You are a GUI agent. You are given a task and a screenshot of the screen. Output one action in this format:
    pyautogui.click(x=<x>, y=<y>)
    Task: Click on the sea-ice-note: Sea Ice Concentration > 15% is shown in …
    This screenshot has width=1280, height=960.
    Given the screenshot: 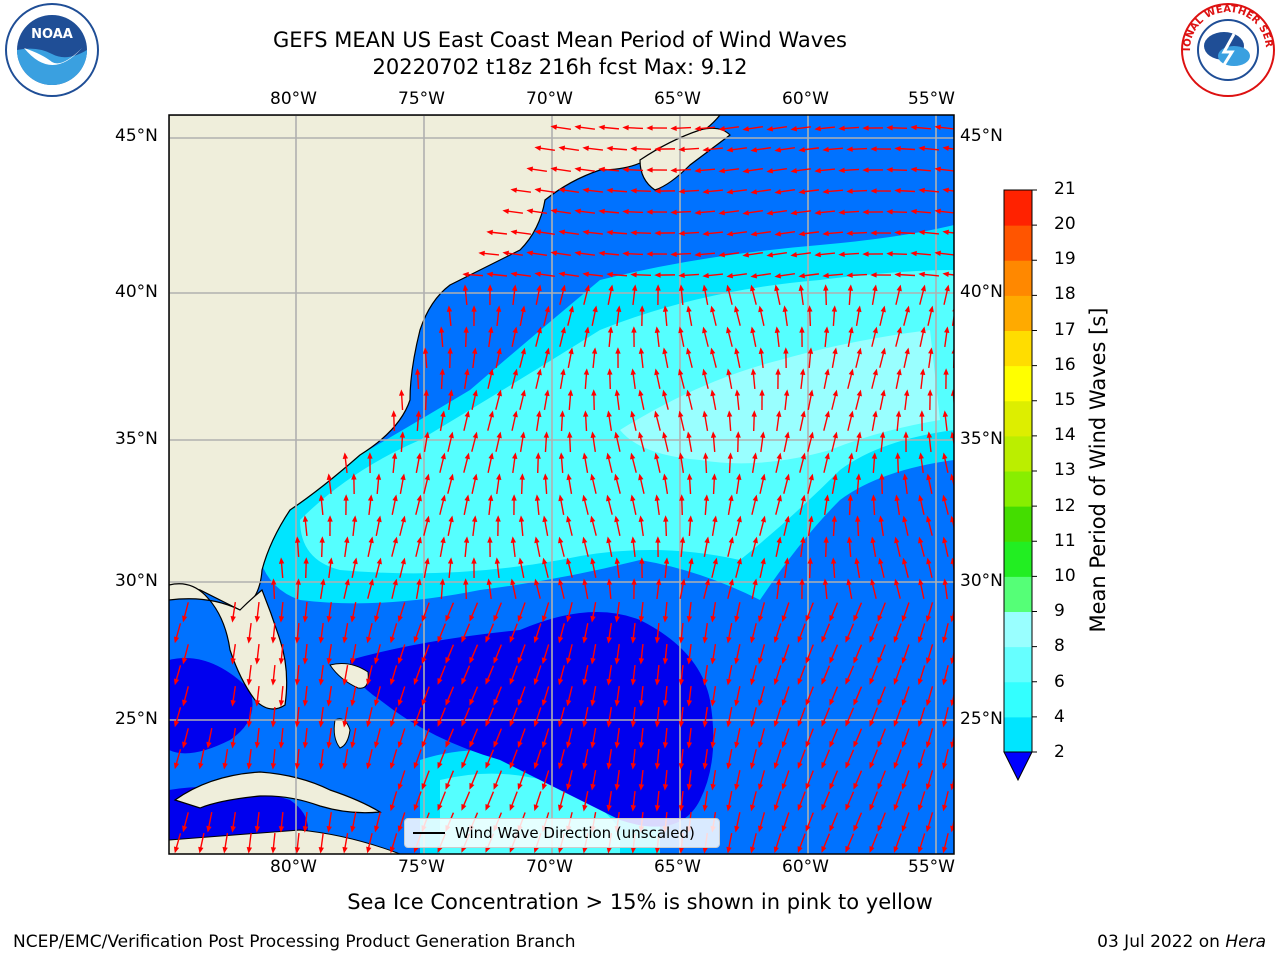 What is the action you would take?
    pyautogui.click(x=640, y=902)
    